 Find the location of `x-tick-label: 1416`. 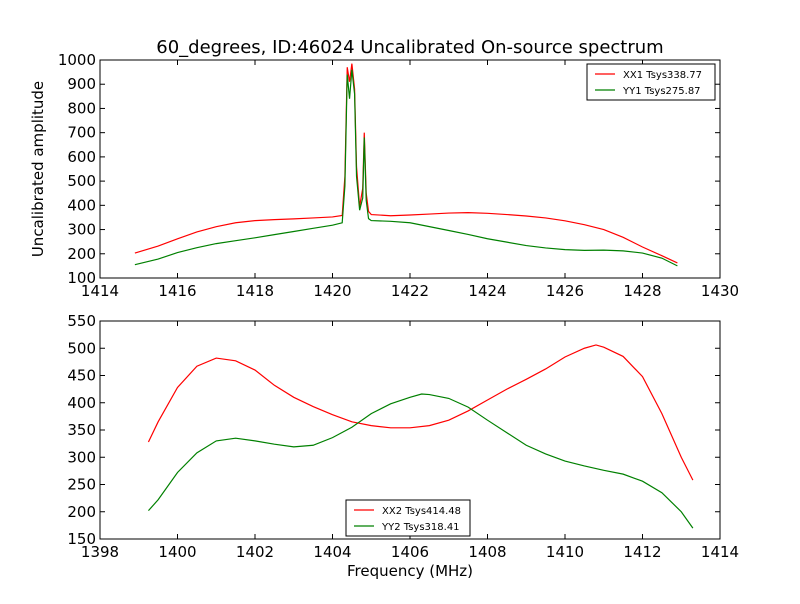

x-tick-label: 1416 is located at coordinates (177, 291).